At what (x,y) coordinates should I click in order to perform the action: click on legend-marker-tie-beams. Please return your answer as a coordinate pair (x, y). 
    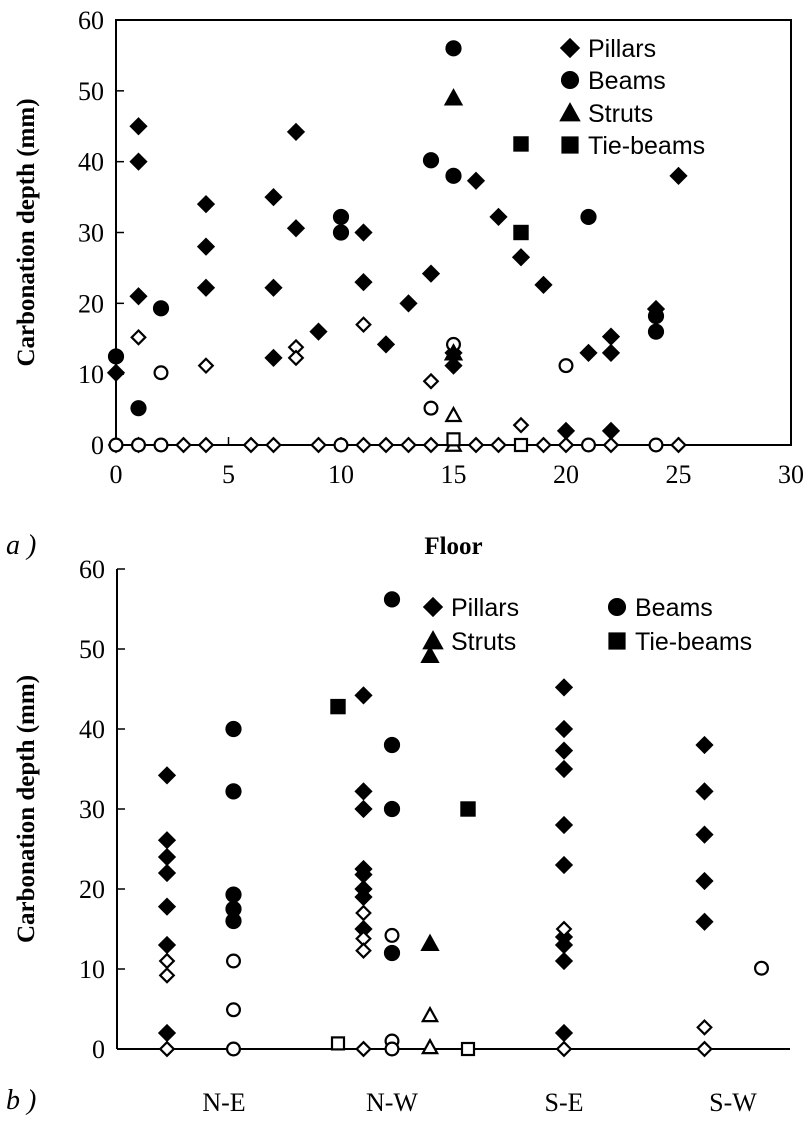
    Looking at the image, I should click on (617, 641).